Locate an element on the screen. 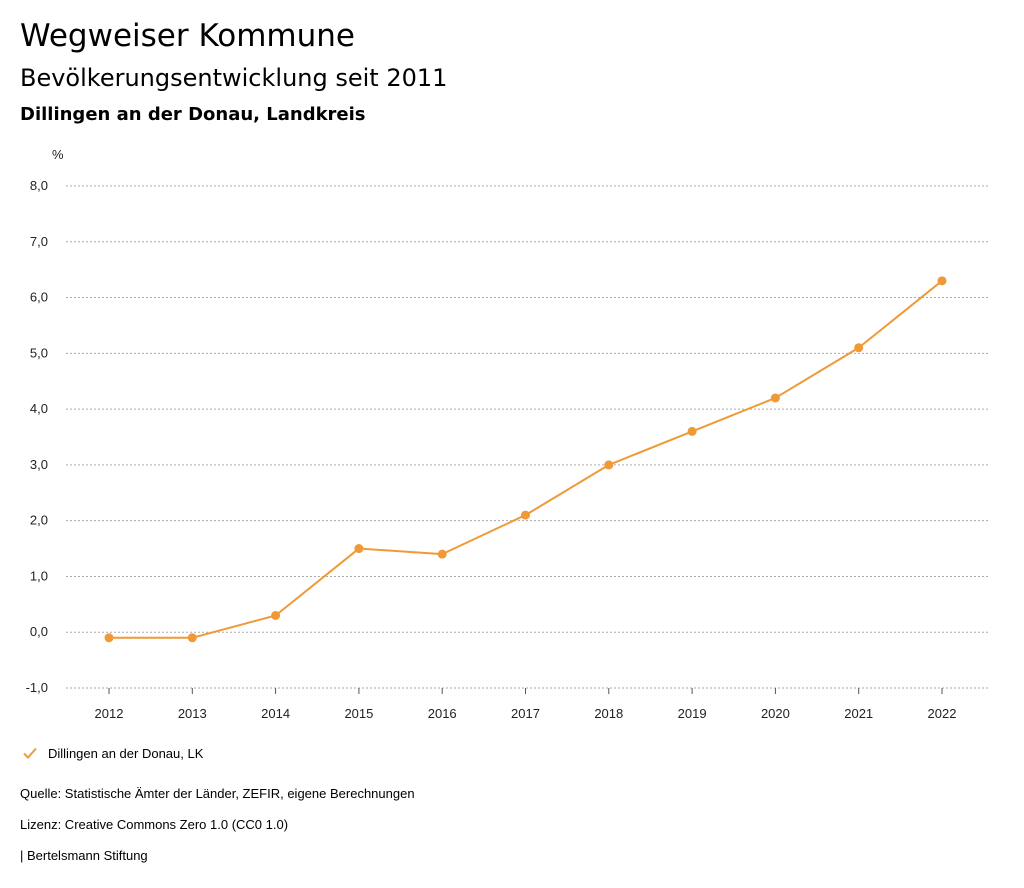 The image size is (1024, 888). y-tick-label: 2,0 is located at coordinates (39, 520).